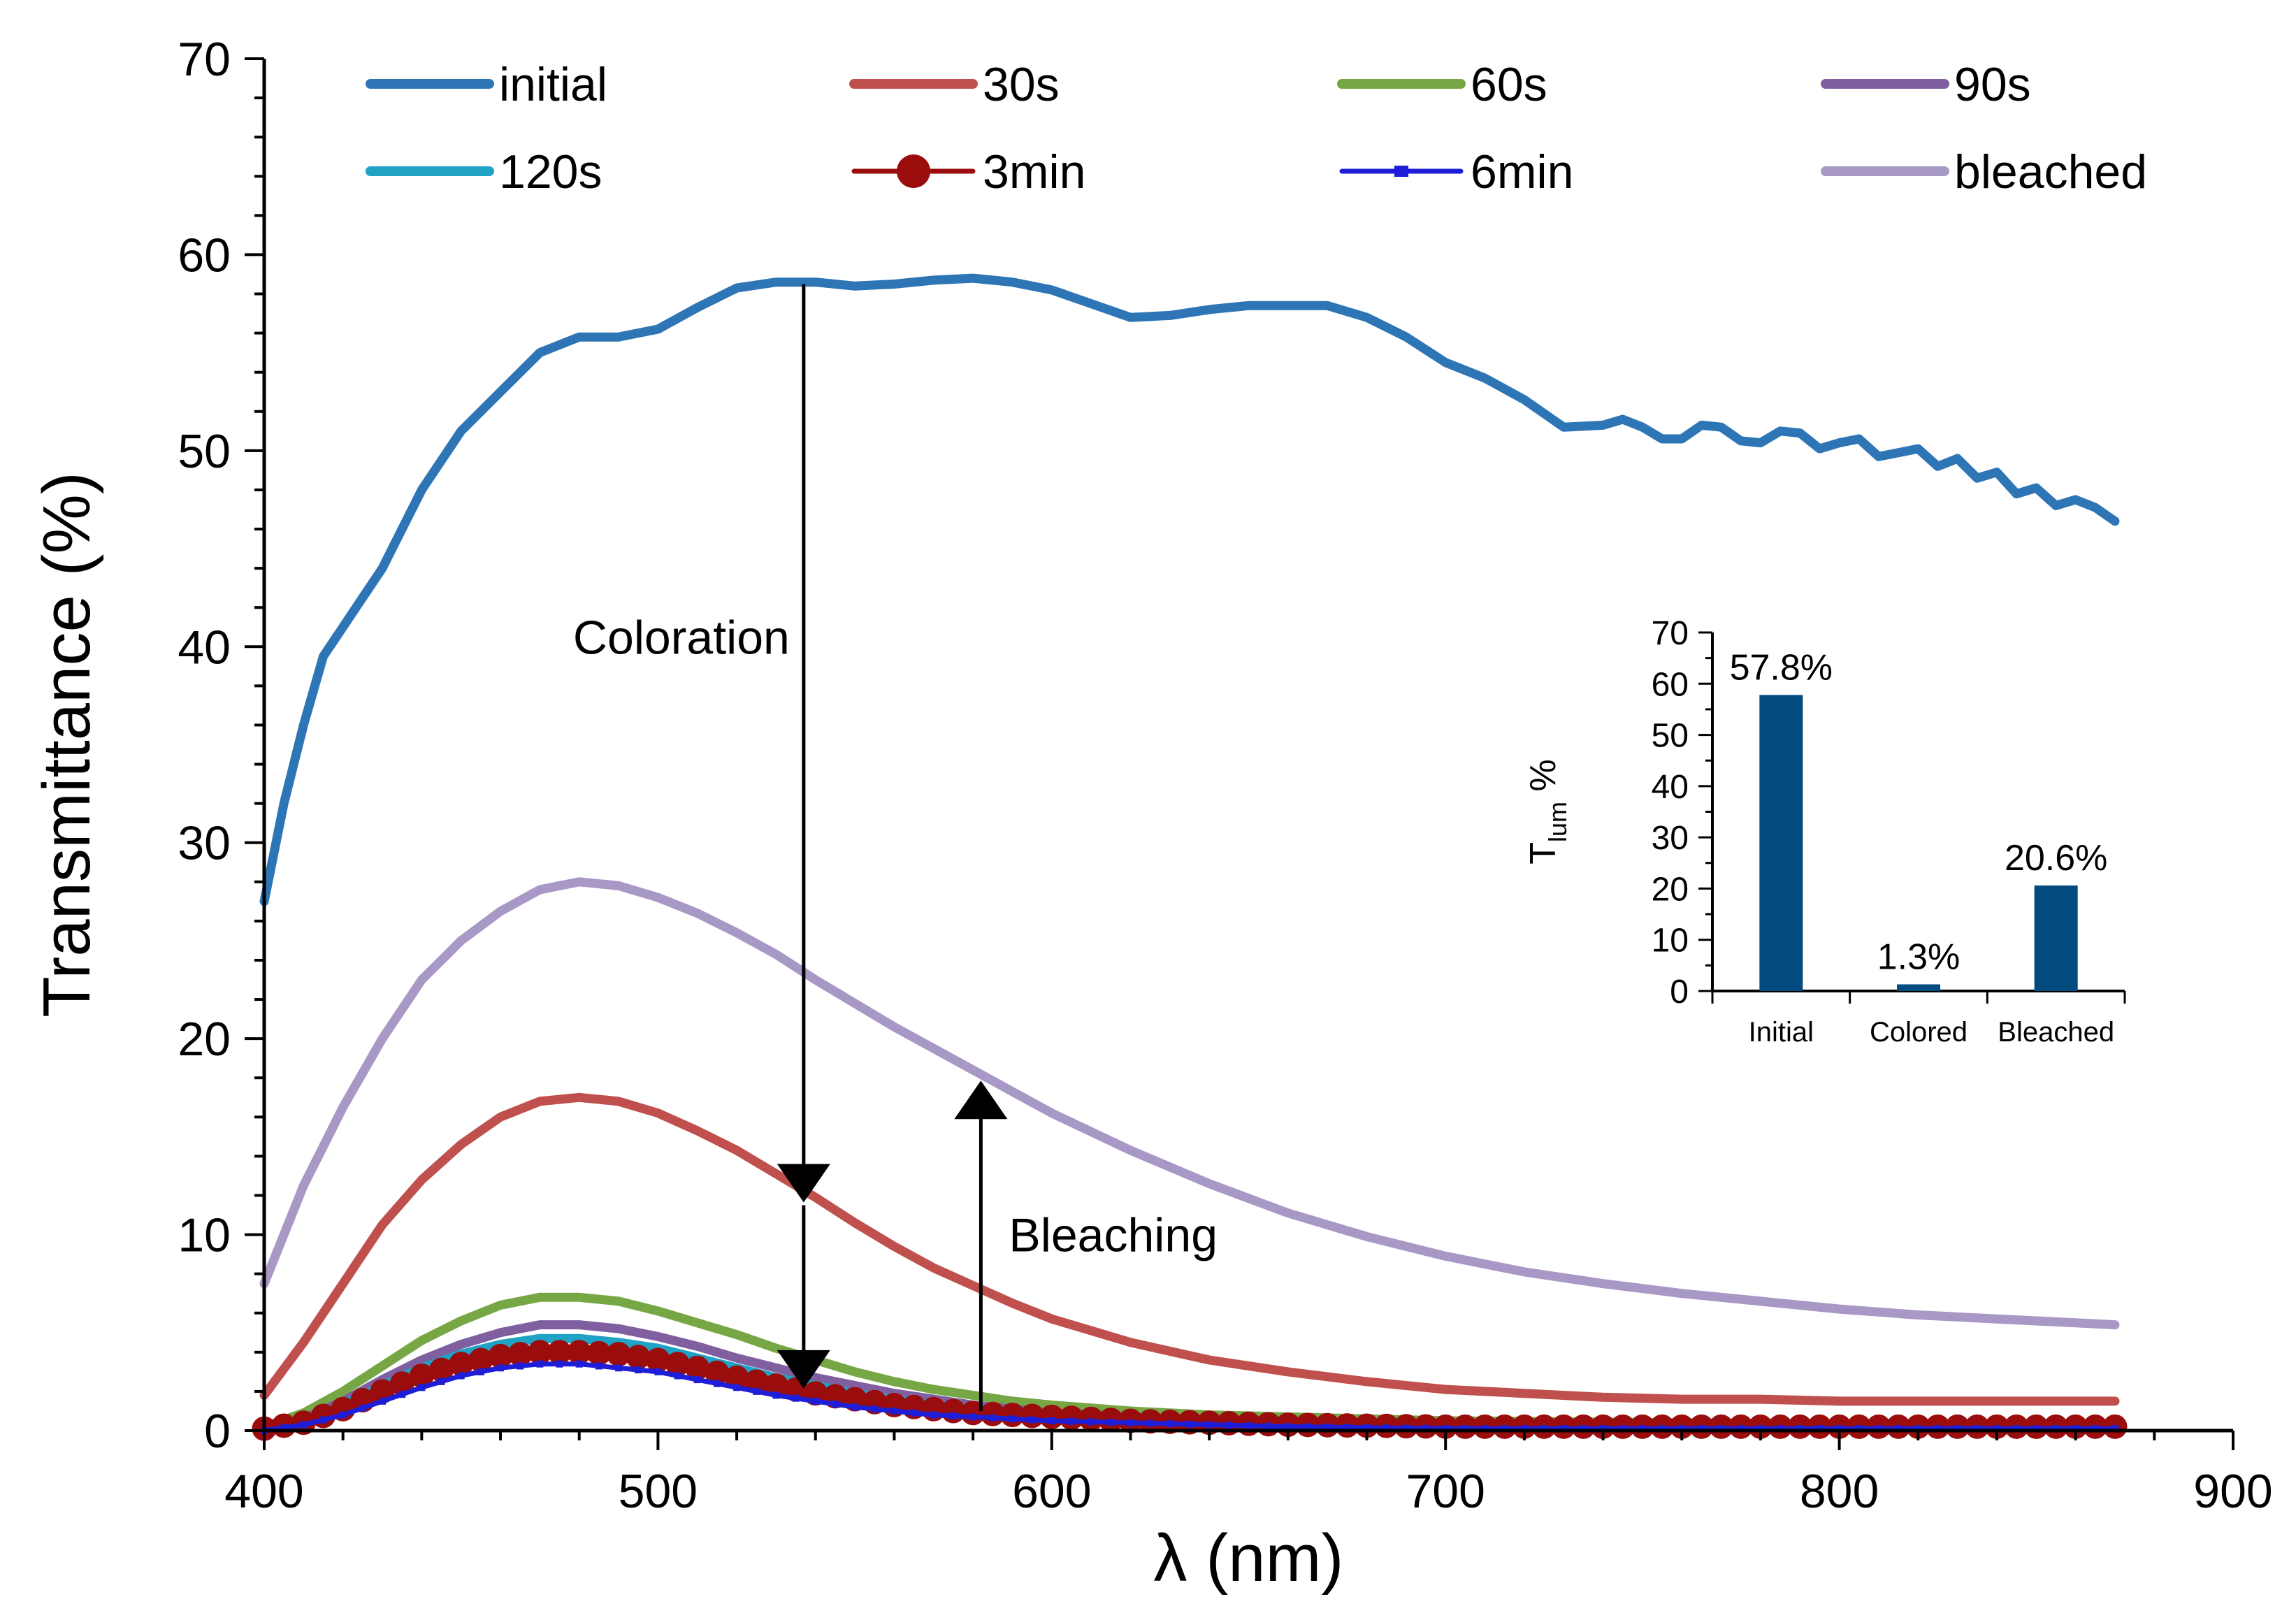 The image size is (2296, 1620). What do you see at coordinates (205, 60) in the screenshot?
I see `y-tick-label: 70` at bounding box center [205, 60].